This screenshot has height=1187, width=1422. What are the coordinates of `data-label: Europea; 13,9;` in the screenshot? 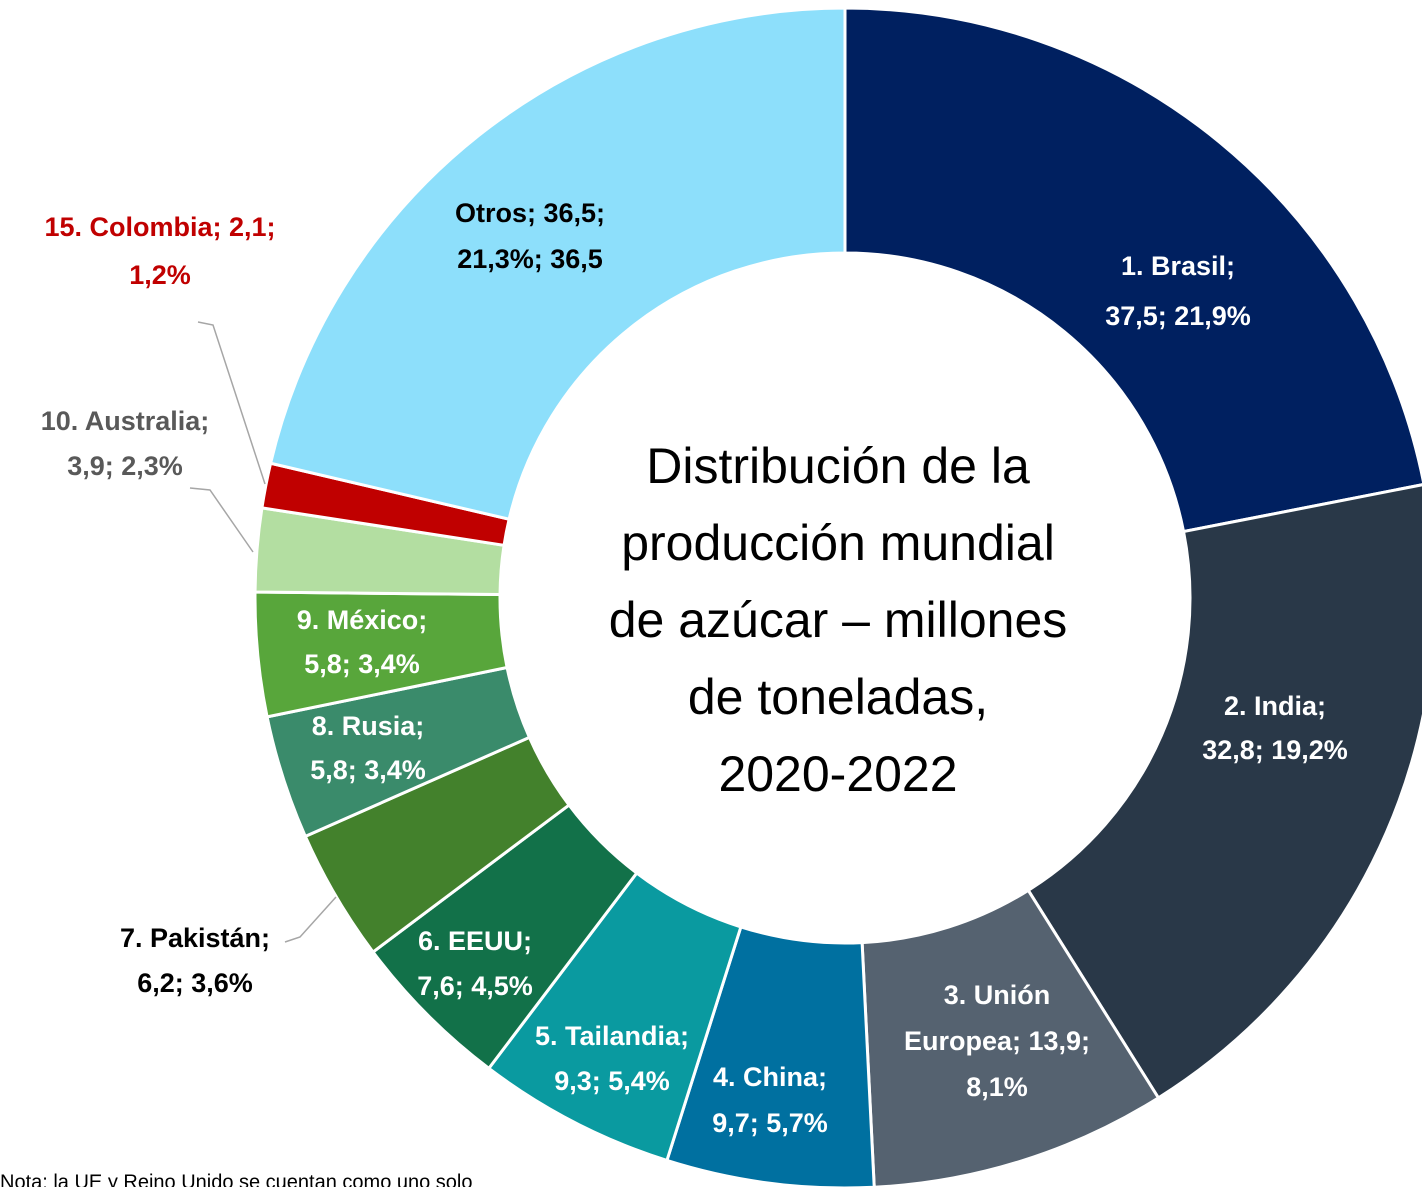 It's located at (997, 1041).